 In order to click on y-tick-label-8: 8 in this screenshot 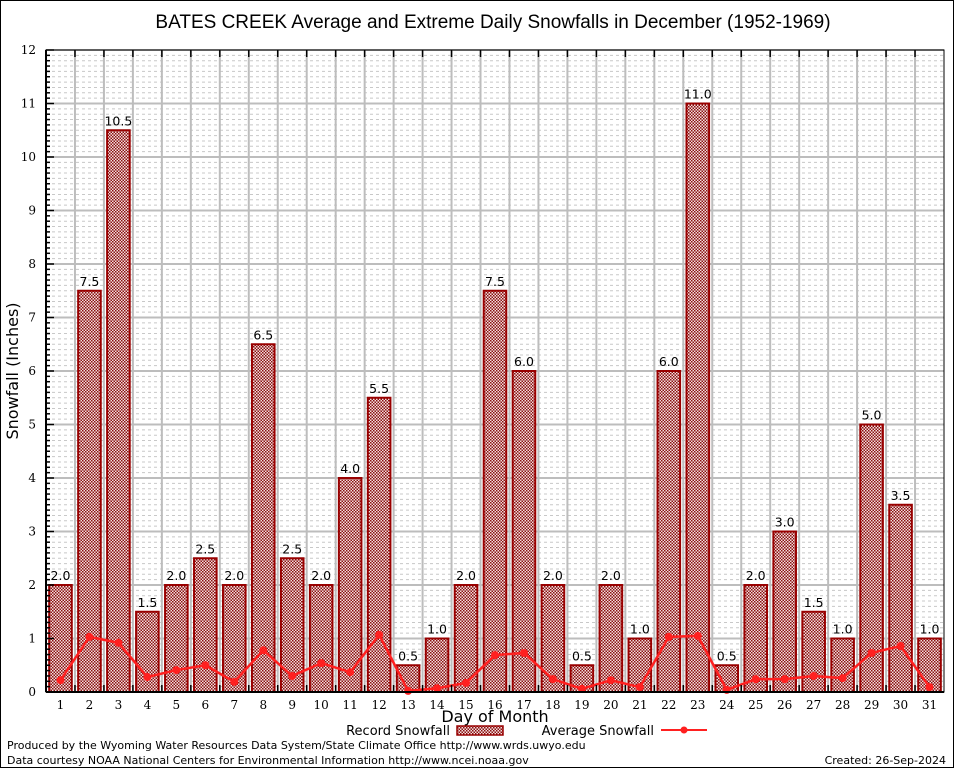, I will do `click(32, 264)`.